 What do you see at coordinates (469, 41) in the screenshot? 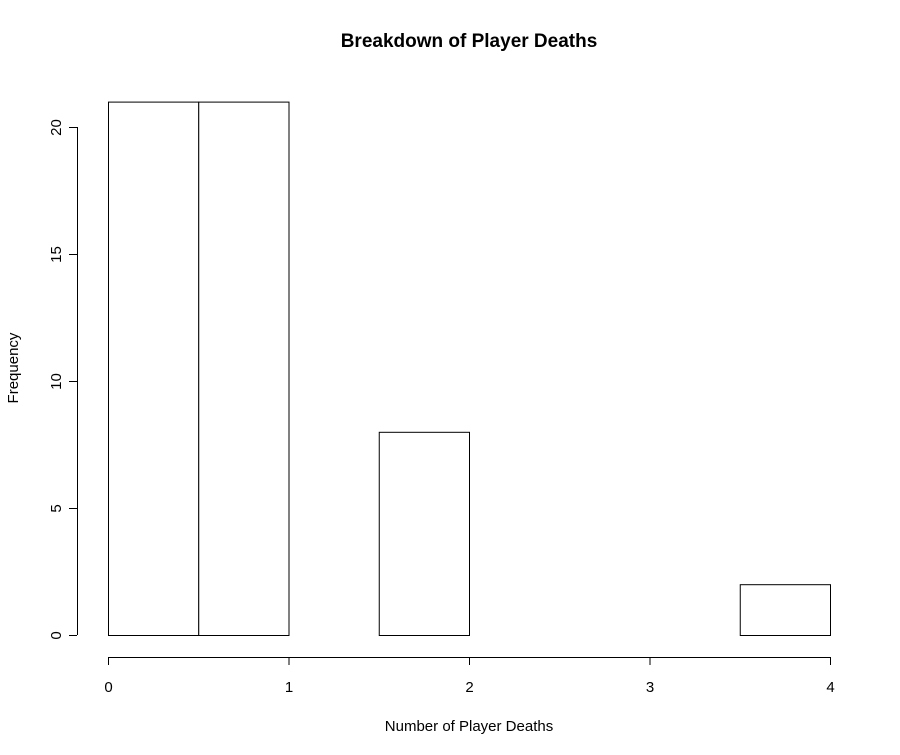
I see `chart-title: Breakdown of Player Deaths` at bounding box center [469, 41].